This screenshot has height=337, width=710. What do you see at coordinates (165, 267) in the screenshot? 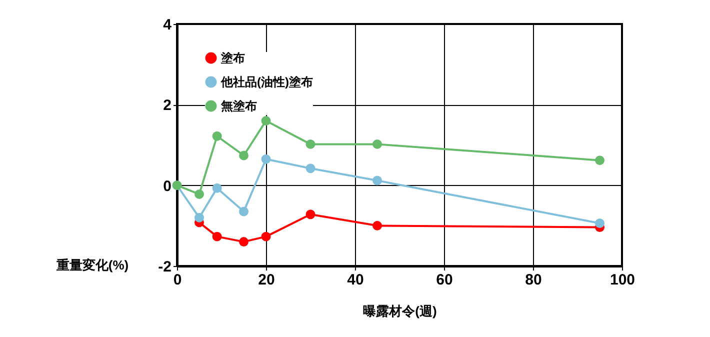
I see `y-tick-label: -2` at bounding box center [165, 267].